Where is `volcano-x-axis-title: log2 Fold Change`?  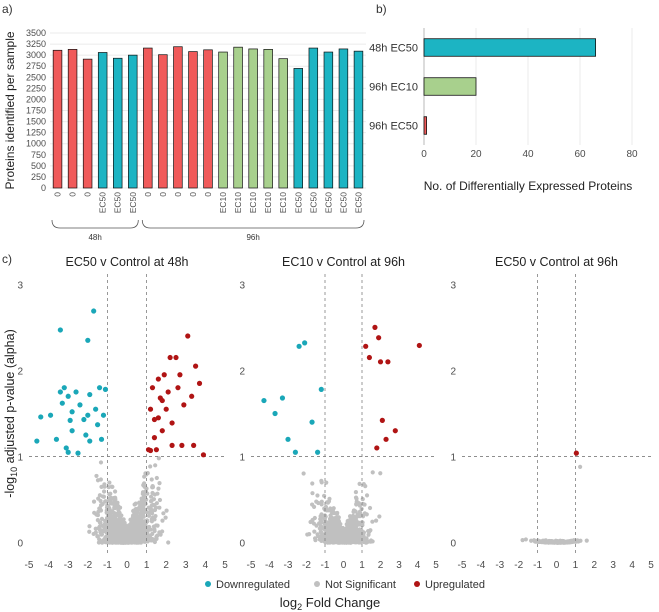
volcano-x-axis-title: log2 Fold Change is located at coordinates (330, 603).